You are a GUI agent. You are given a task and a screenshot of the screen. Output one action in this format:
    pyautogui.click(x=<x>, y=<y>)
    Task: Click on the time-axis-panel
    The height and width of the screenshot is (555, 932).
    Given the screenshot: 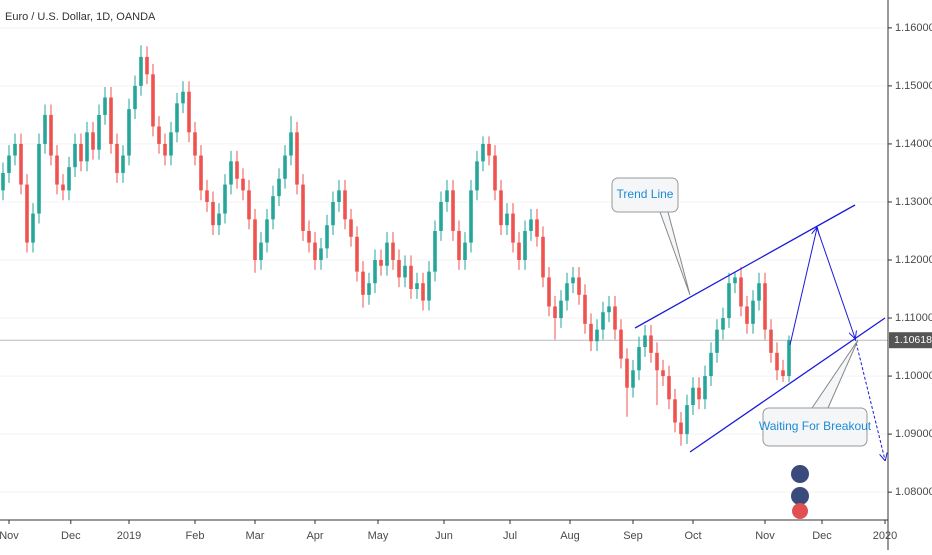 What is the action you would take?
    pyautogui.click(x=444, y=535)
    